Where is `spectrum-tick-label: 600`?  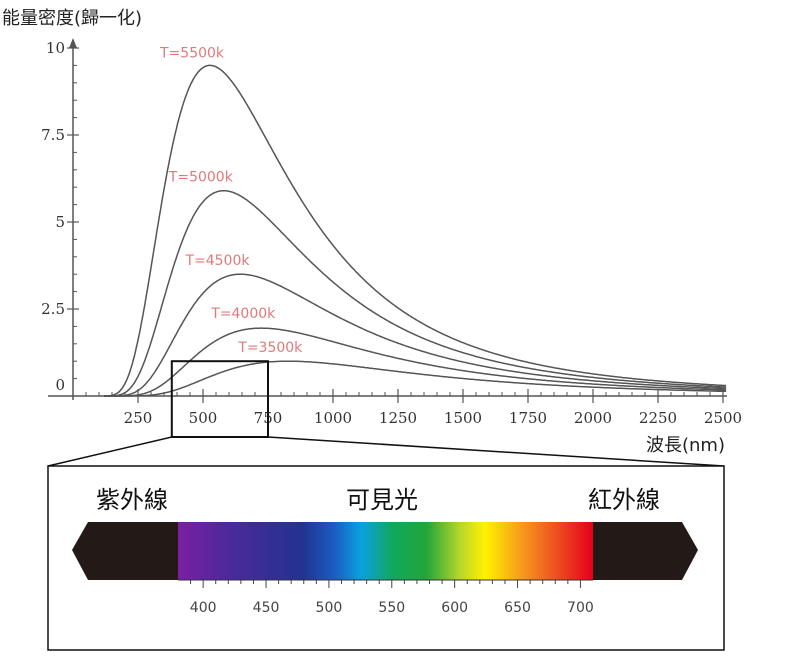
spectrum-tick-label: 600 is located at coordinates (454, 608).